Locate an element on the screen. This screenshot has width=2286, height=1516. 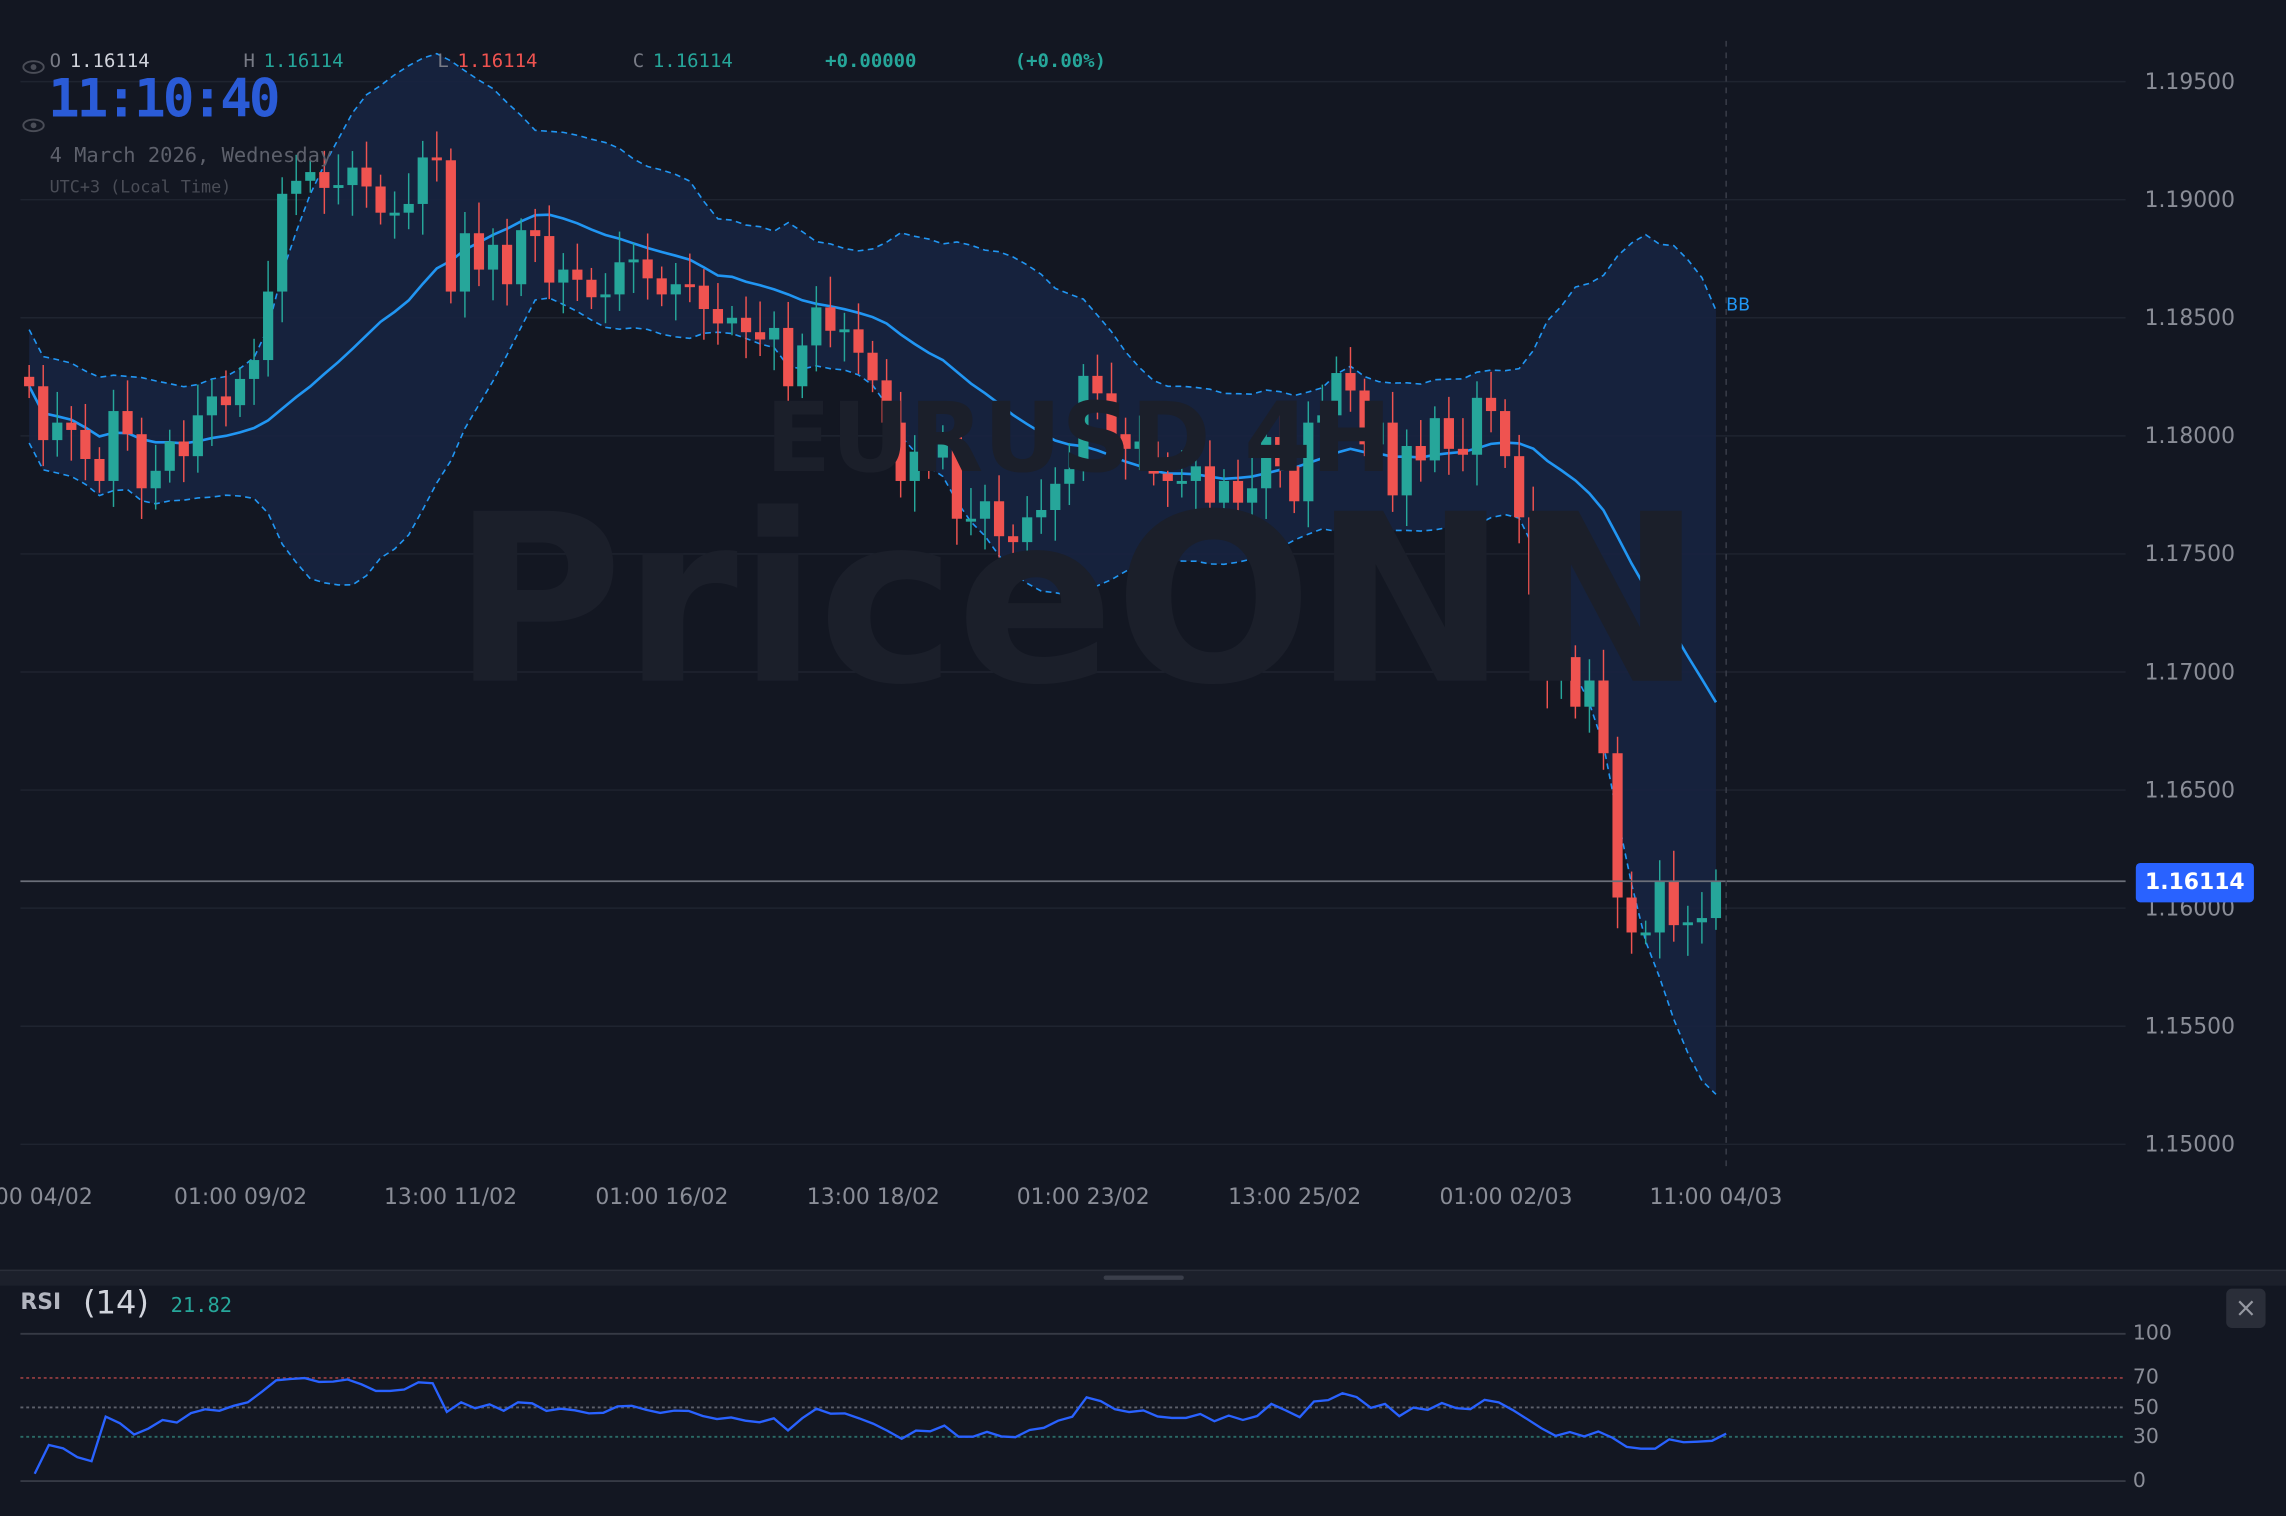
time-tick-label: 01:00 23/02 is located at coordinates (1083, 1196).